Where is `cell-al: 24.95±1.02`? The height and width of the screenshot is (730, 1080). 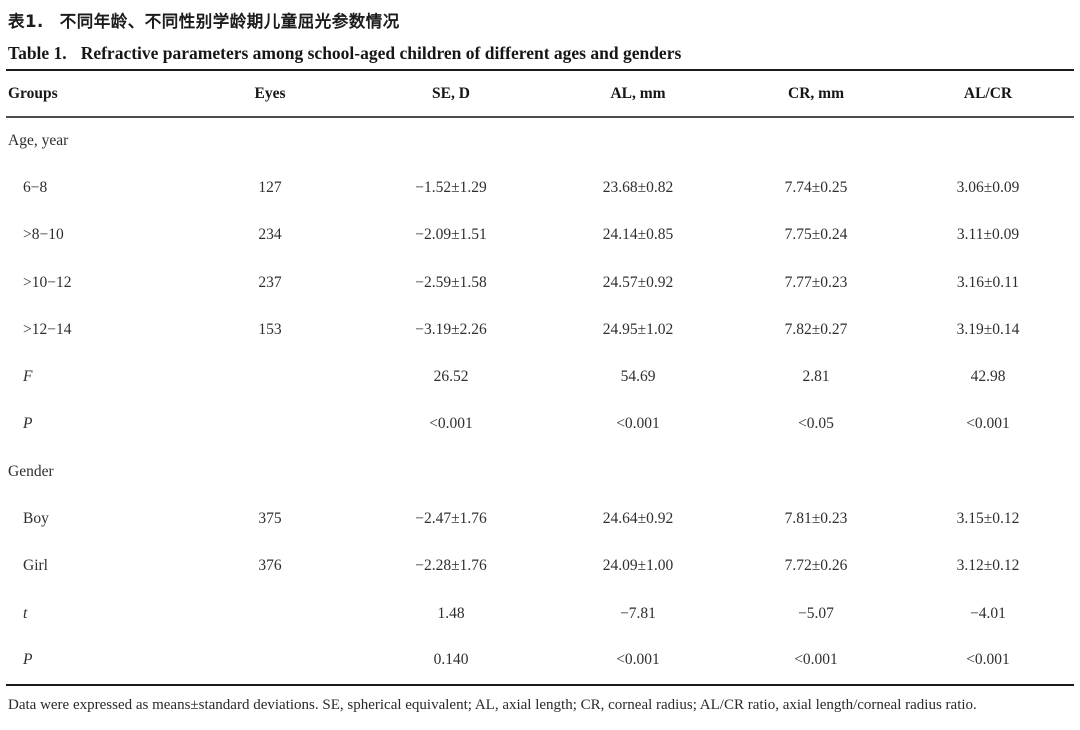
cell-al: 24.95±1.02 is located at coordinates (638, 329).